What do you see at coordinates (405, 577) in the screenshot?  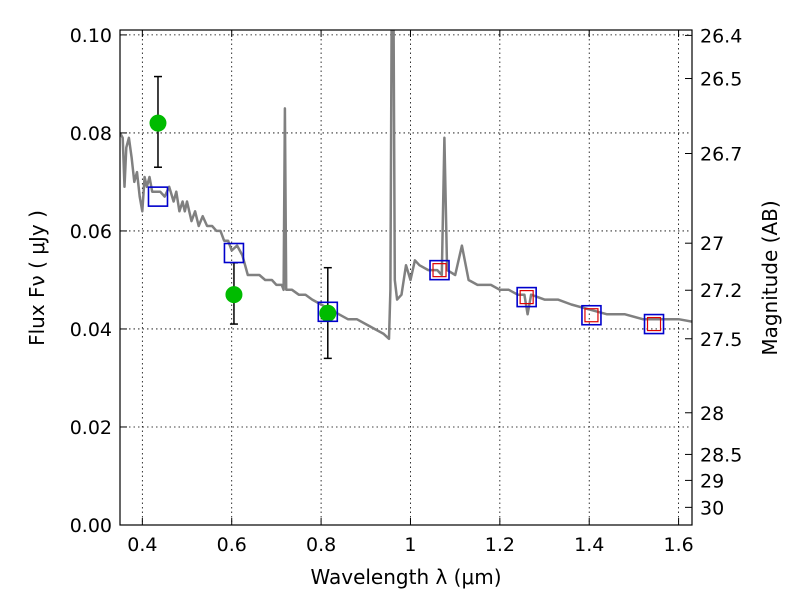 I see `x-axis-label: Wavelength λ (μm)` at bounding box center [405, 577].